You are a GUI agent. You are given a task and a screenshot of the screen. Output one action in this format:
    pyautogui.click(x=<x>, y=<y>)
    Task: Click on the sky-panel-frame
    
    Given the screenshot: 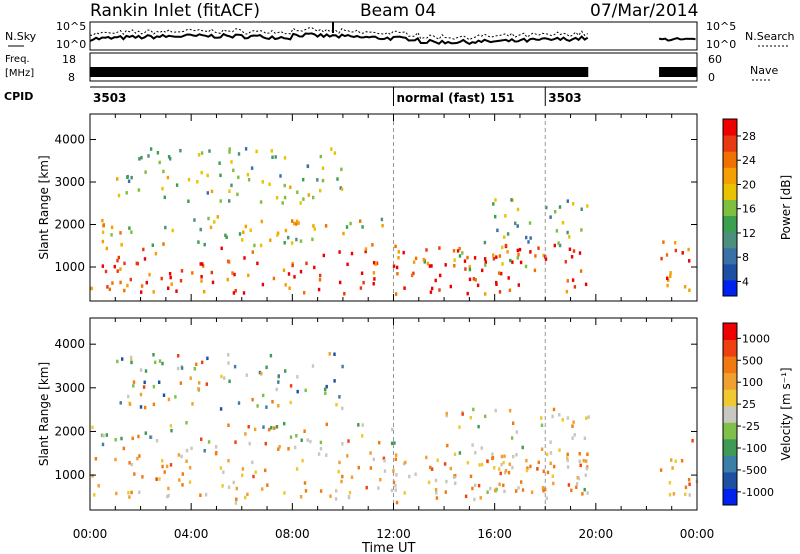 What is the action you would take?
    pyautogui.click(x=393, y=36)
    